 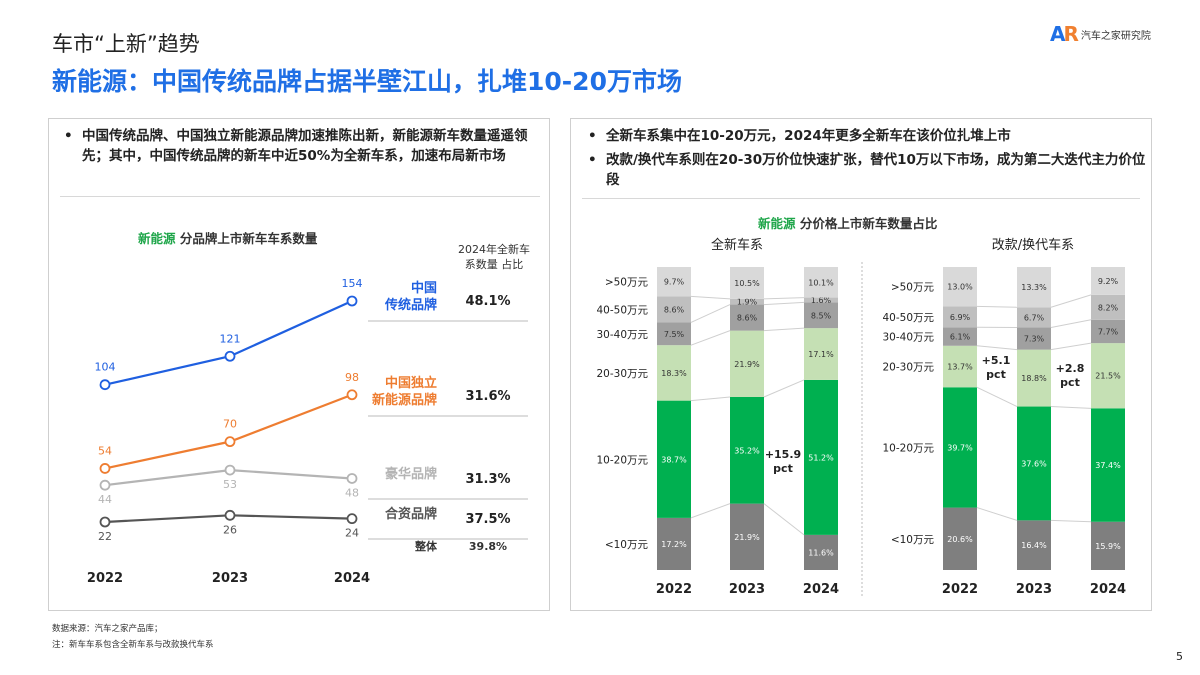 I want to click on segment-label: 6.1%, so click(x=960, y=337).